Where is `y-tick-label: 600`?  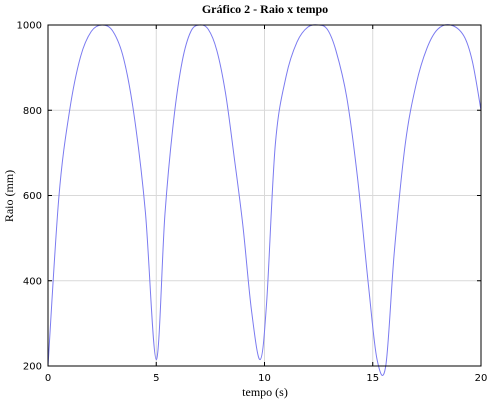
y-tick-label: 600 is located at coordinates (32, 196).